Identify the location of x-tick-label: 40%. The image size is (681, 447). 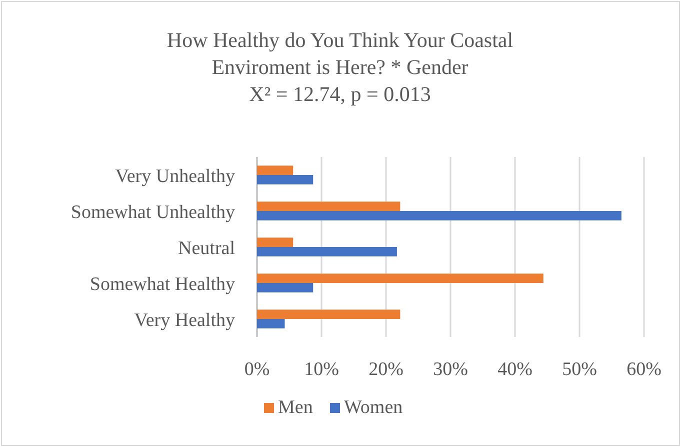
(515, 369).